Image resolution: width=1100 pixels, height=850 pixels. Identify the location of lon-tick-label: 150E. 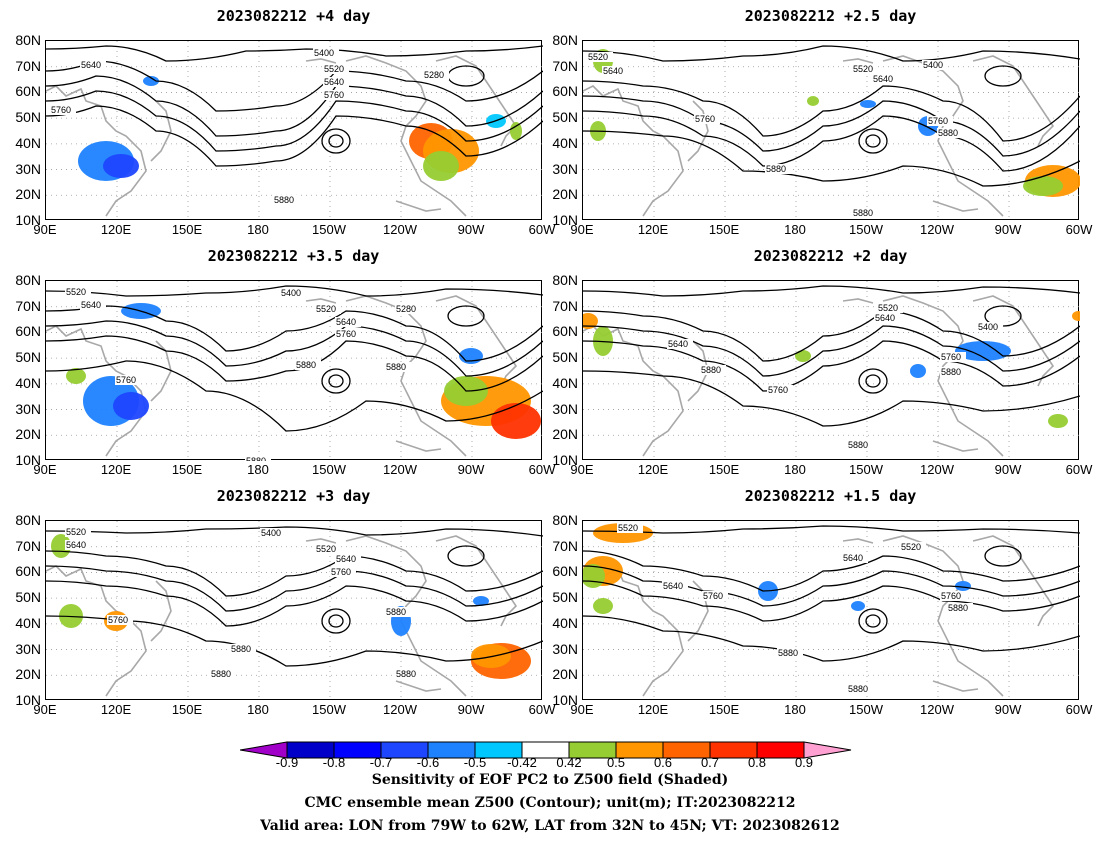
(187, 469).